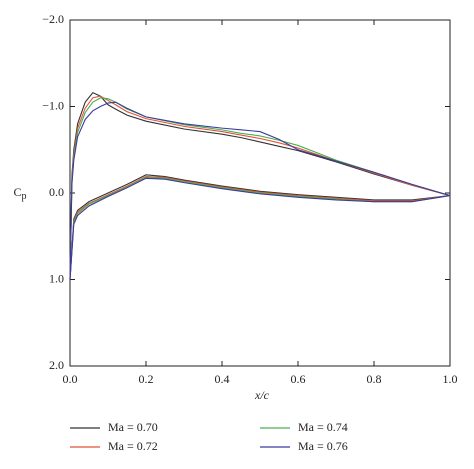 The image size is (474, 469). Describe the element at coordinates (262, 395) in the screenshot. I see `x-axis-label: x/c` at that location.